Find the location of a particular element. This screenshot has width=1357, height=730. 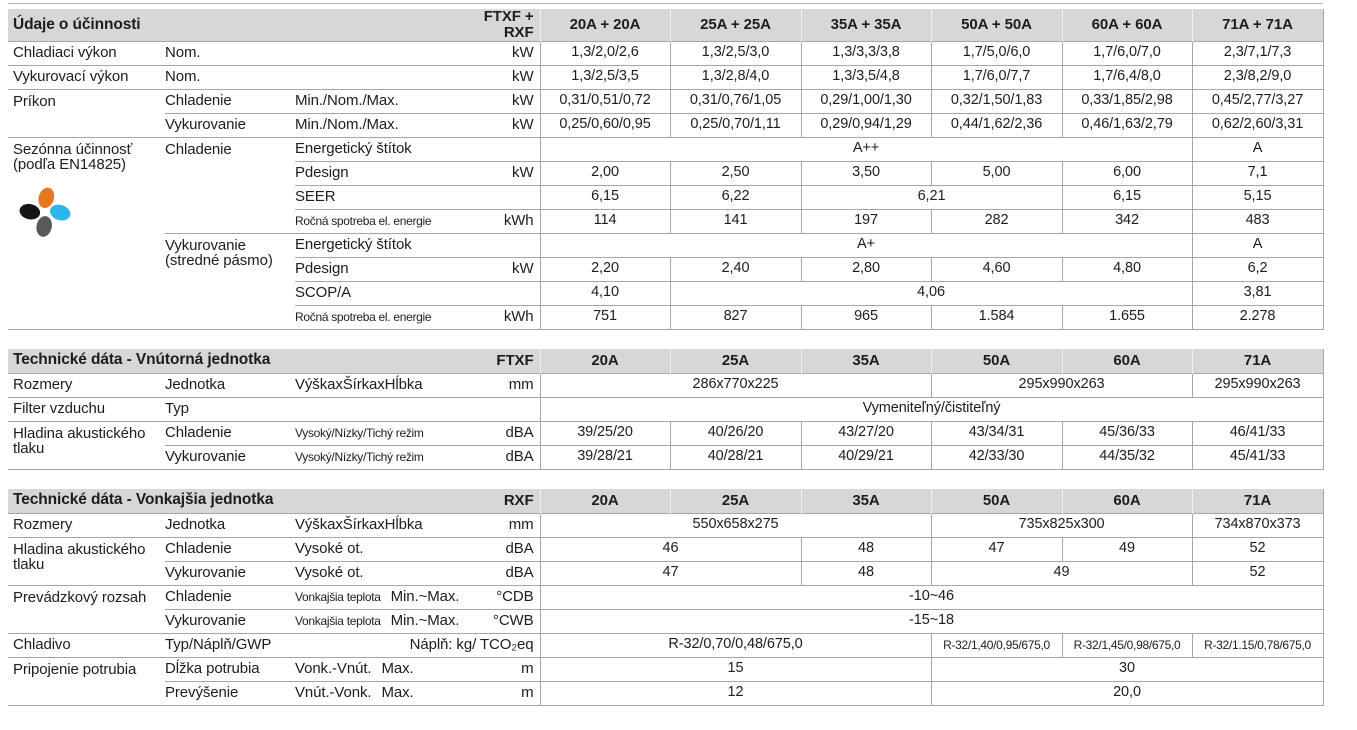

table-row: Vykurovanie Vysoké ot. dBA 47 48 49 52 is located at coordinates (666, 572).